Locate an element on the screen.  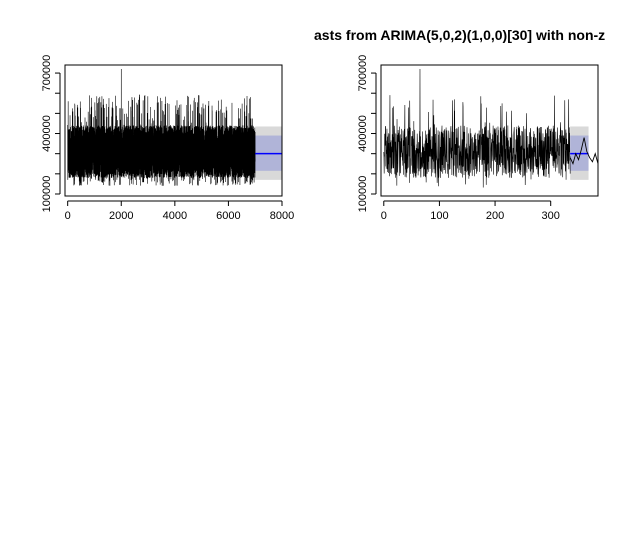
x-tick-label: 100 is located at coordinates (439, 216).